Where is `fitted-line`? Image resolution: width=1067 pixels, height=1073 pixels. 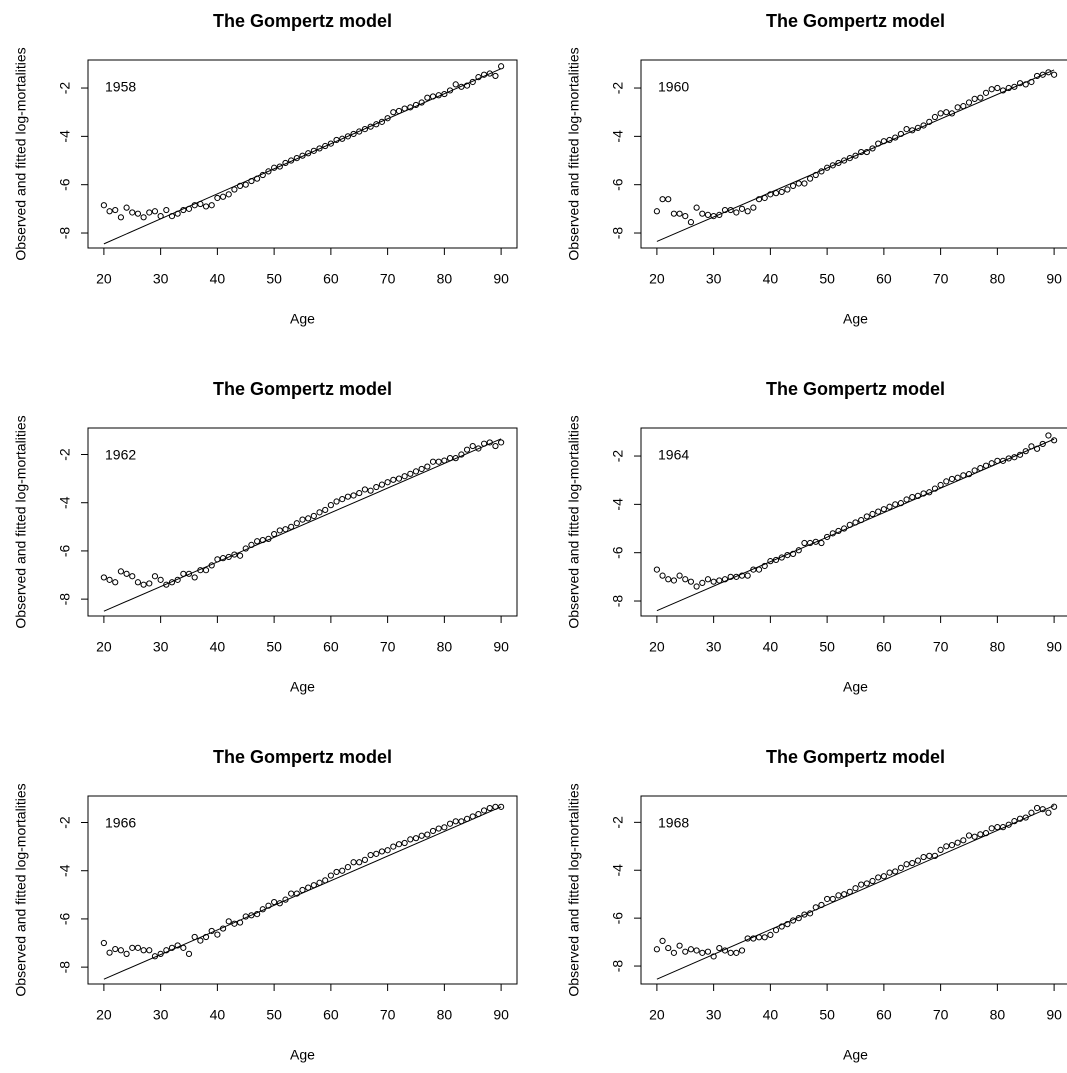 fitted-line is located at coordinates (302, 525).